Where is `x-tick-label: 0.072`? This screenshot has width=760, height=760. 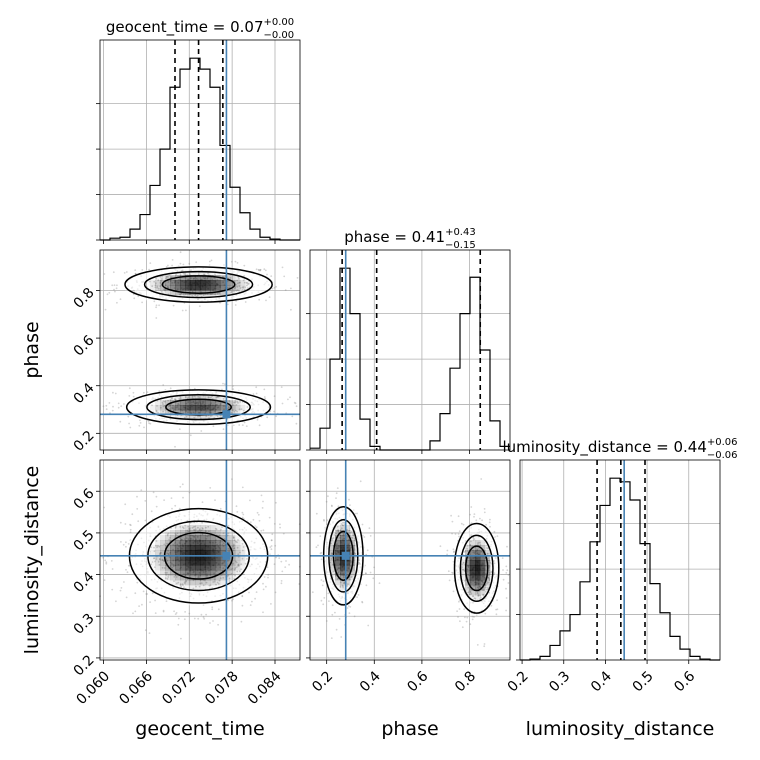
x-tick-label: 0.072 is located at coordinates (179, 688).